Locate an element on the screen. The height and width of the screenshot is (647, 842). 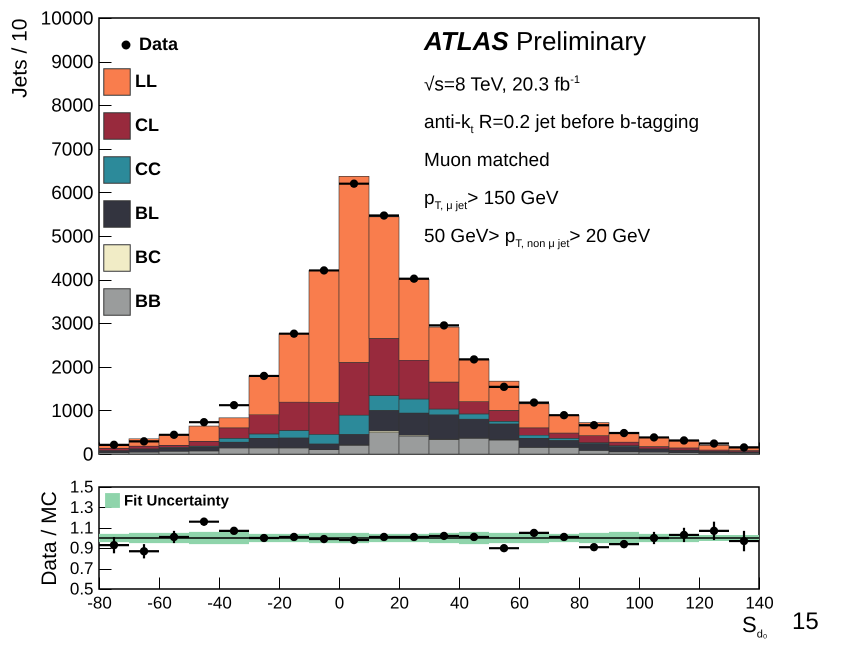
y-tick-label: 10000 is located at coordinates (67, 19).